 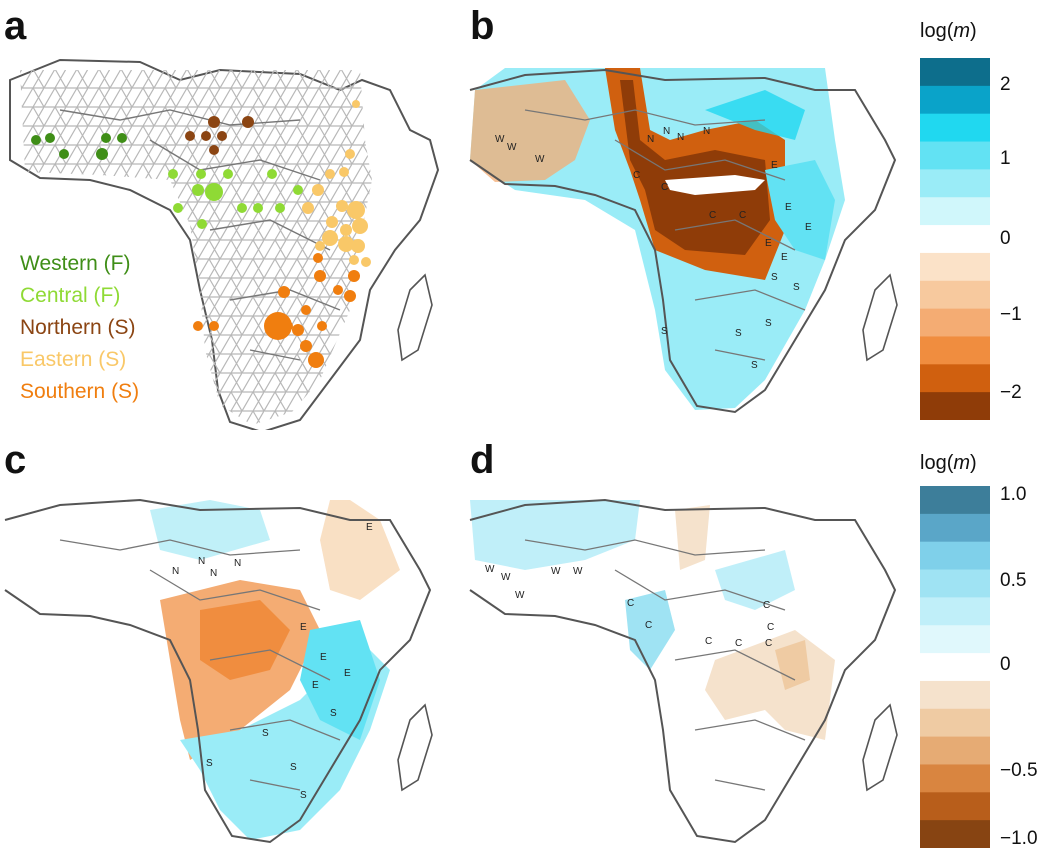 I want to click on label-n-b4: N, so click(x=706, y=131).